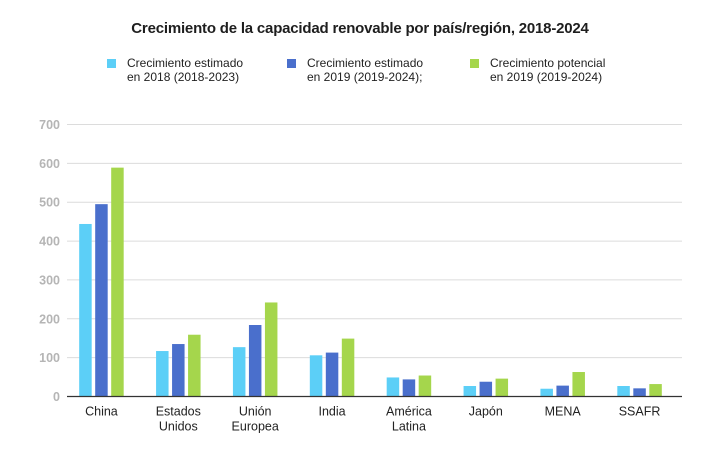 This screenshot has height=461, width=720. I want to click on x-tick-label-line: Europea, so click(255, 427).